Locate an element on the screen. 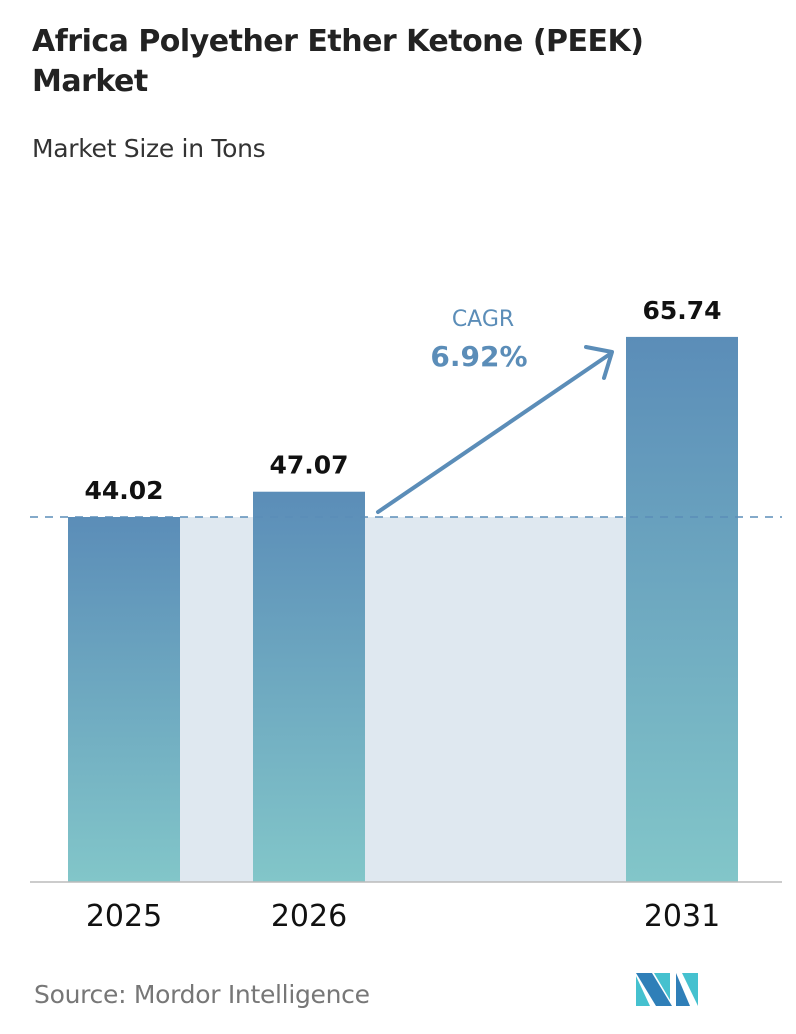  cagr-arrow is located at coordinates (494, 433).